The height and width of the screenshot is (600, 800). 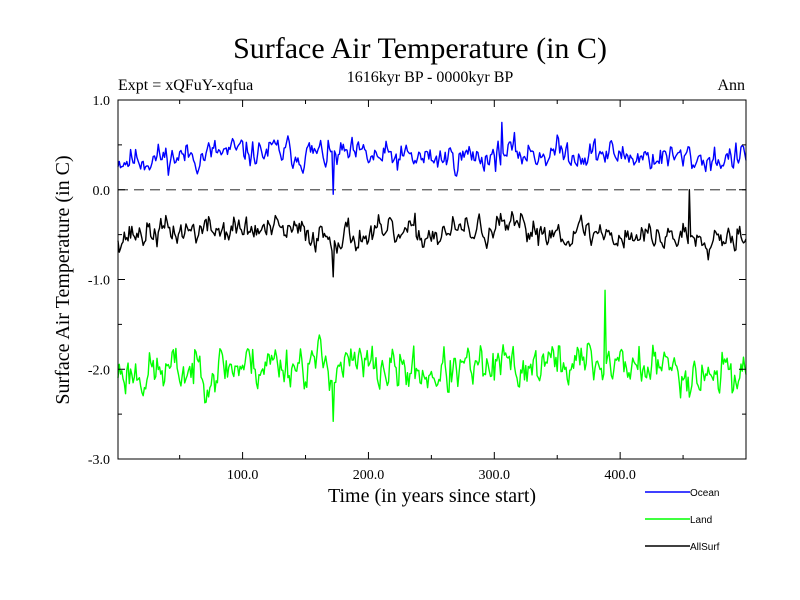 I want to click on legend-label-land: Land, so click(x=701, y=520).